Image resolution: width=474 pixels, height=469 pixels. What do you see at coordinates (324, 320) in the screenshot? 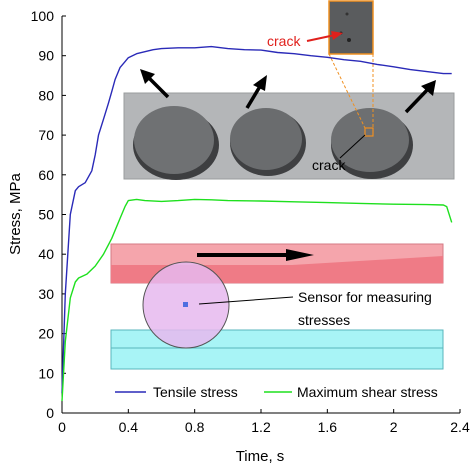
I see `sensor-label-line2: stresses` at bounding box center [324, 320].